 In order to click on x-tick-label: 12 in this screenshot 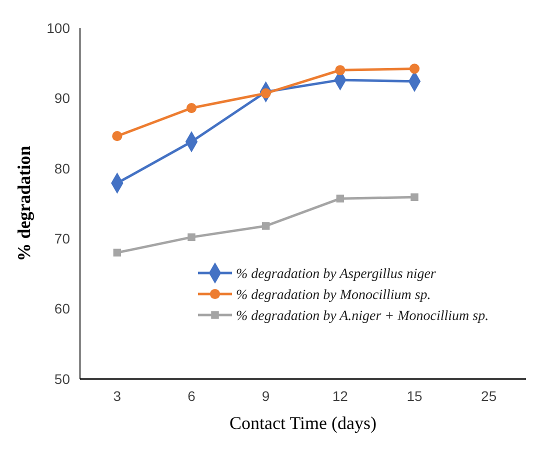, I will do `click(340, 396)`.